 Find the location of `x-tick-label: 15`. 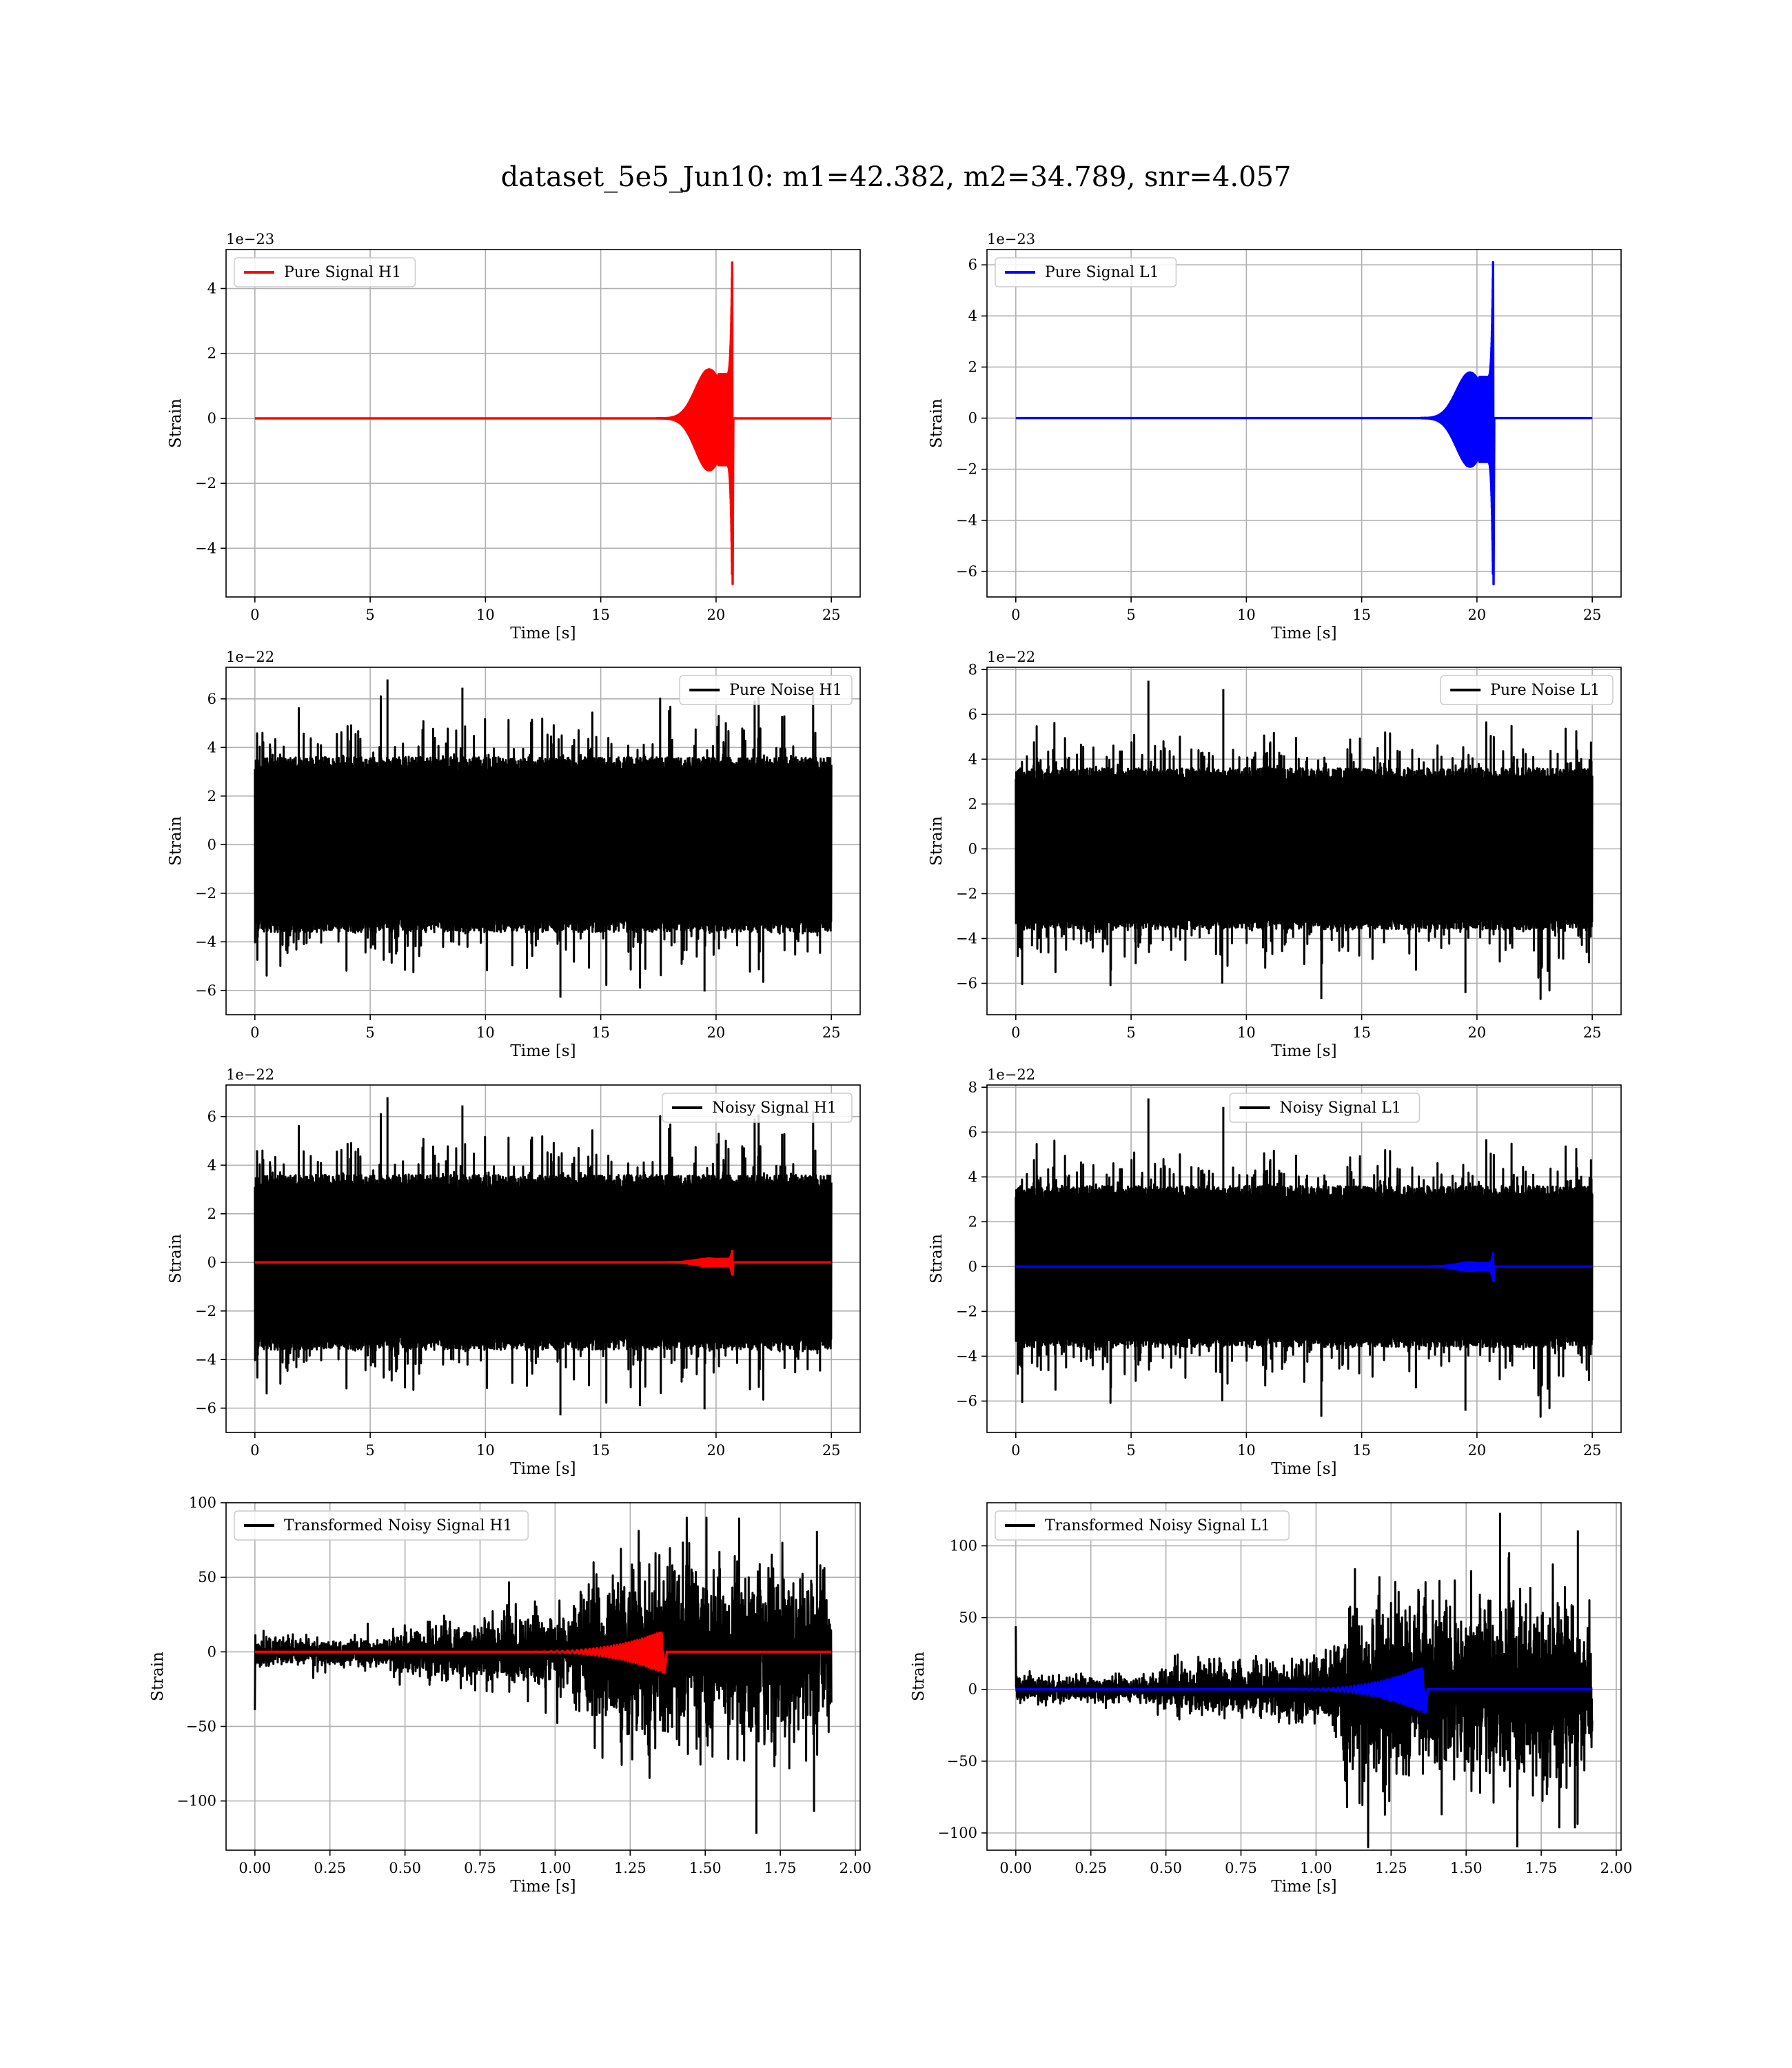

x-tick-label: 15 is located at coordinates (1361, 615).